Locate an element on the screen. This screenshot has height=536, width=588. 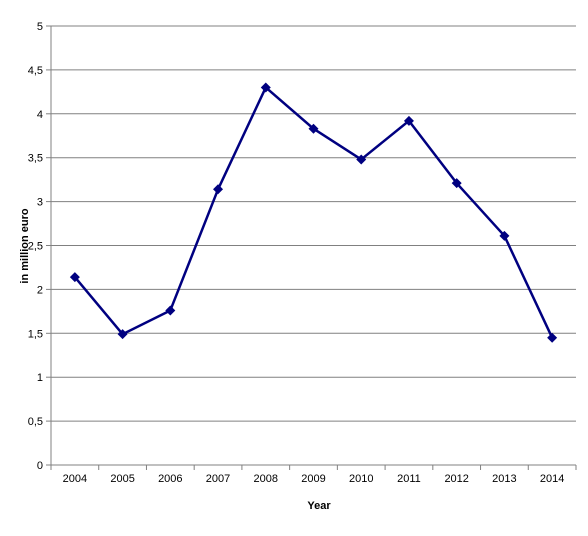
x-tick-label: 2006 is located at coordinates (170, 479).